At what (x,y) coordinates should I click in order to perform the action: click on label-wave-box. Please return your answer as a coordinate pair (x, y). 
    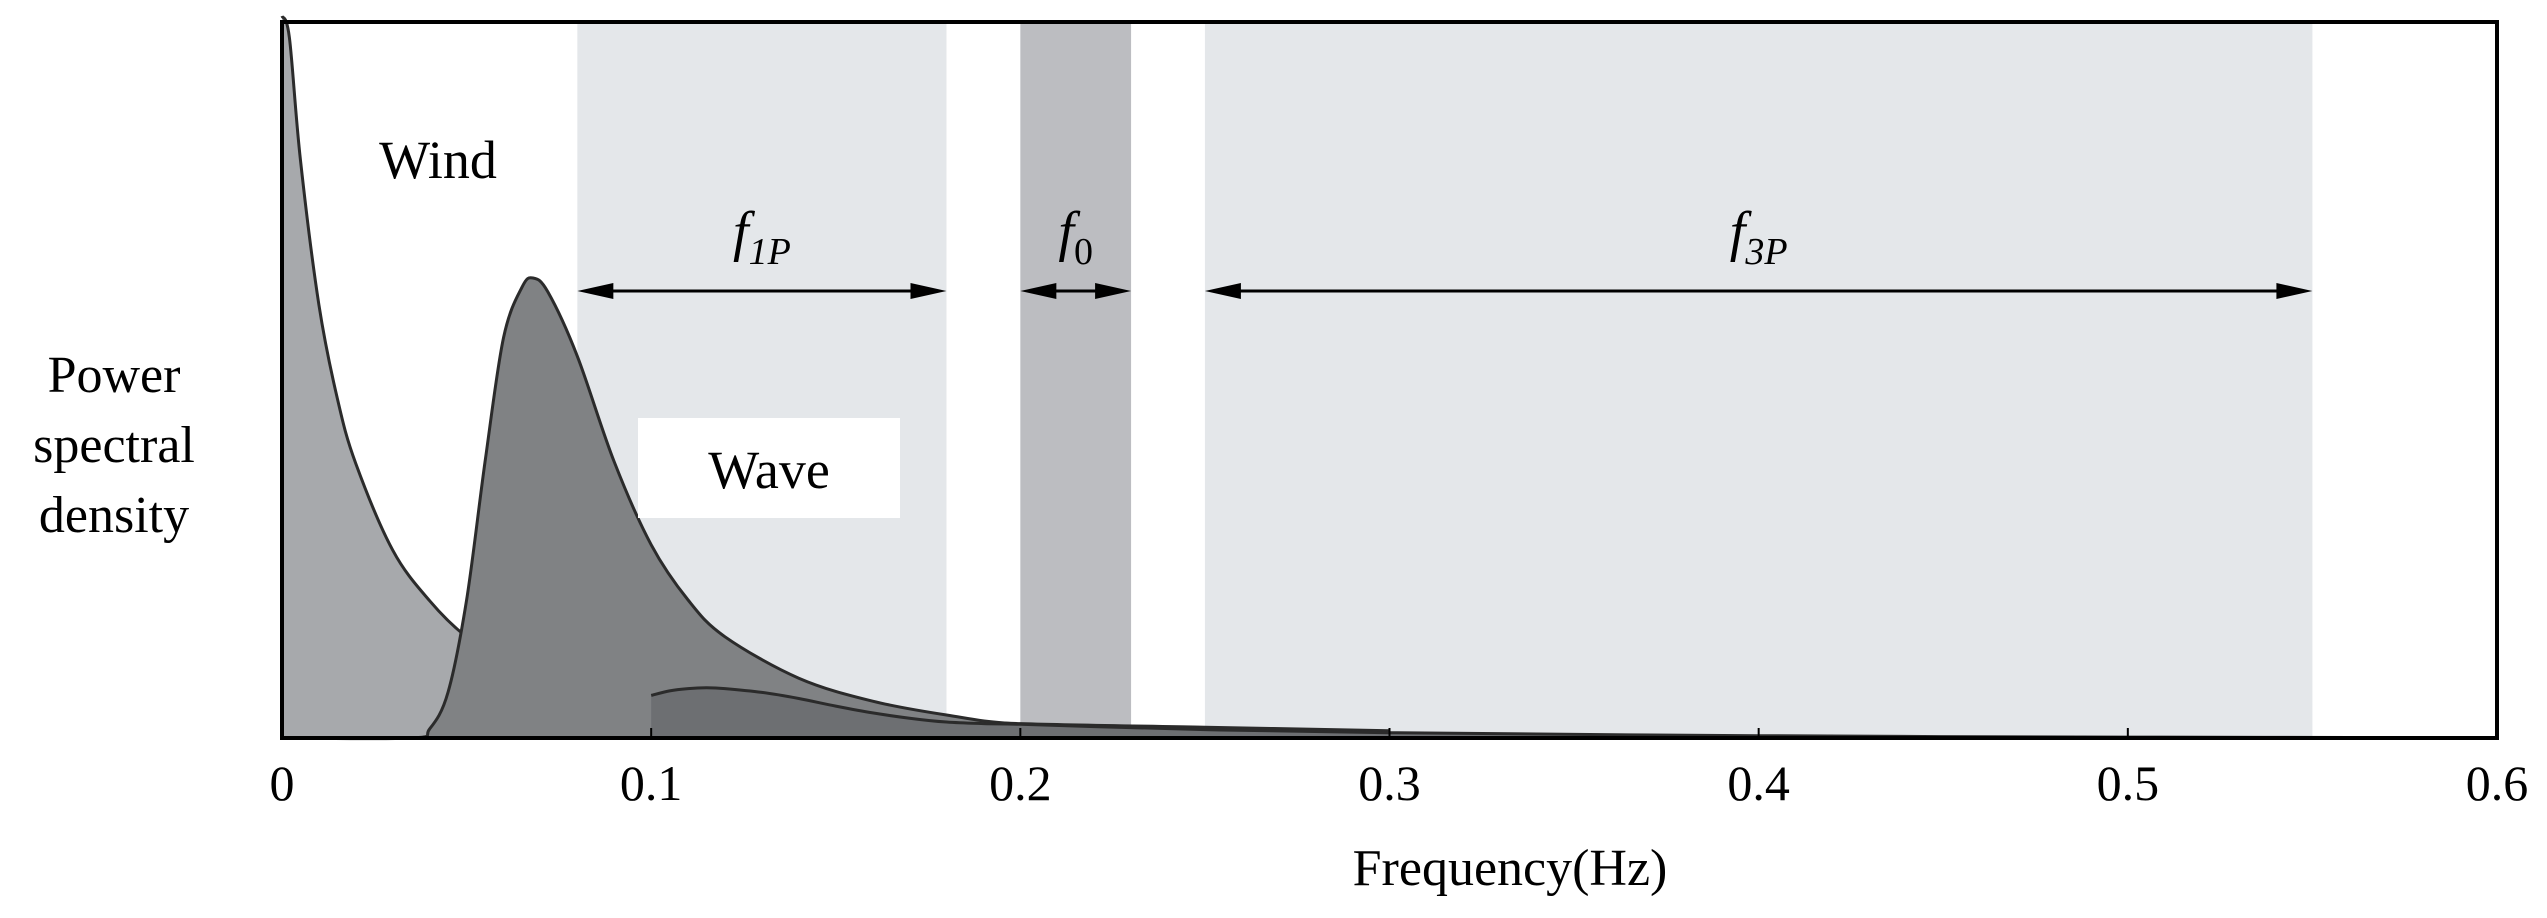
    Looking at the image, I should click on (769, 468).